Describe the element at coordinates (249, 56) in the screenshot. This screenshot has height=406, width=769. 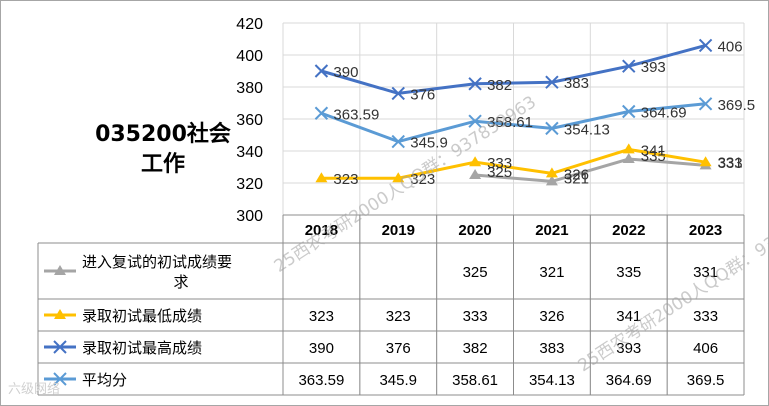
I see `y-tick-label: 400` at that location.